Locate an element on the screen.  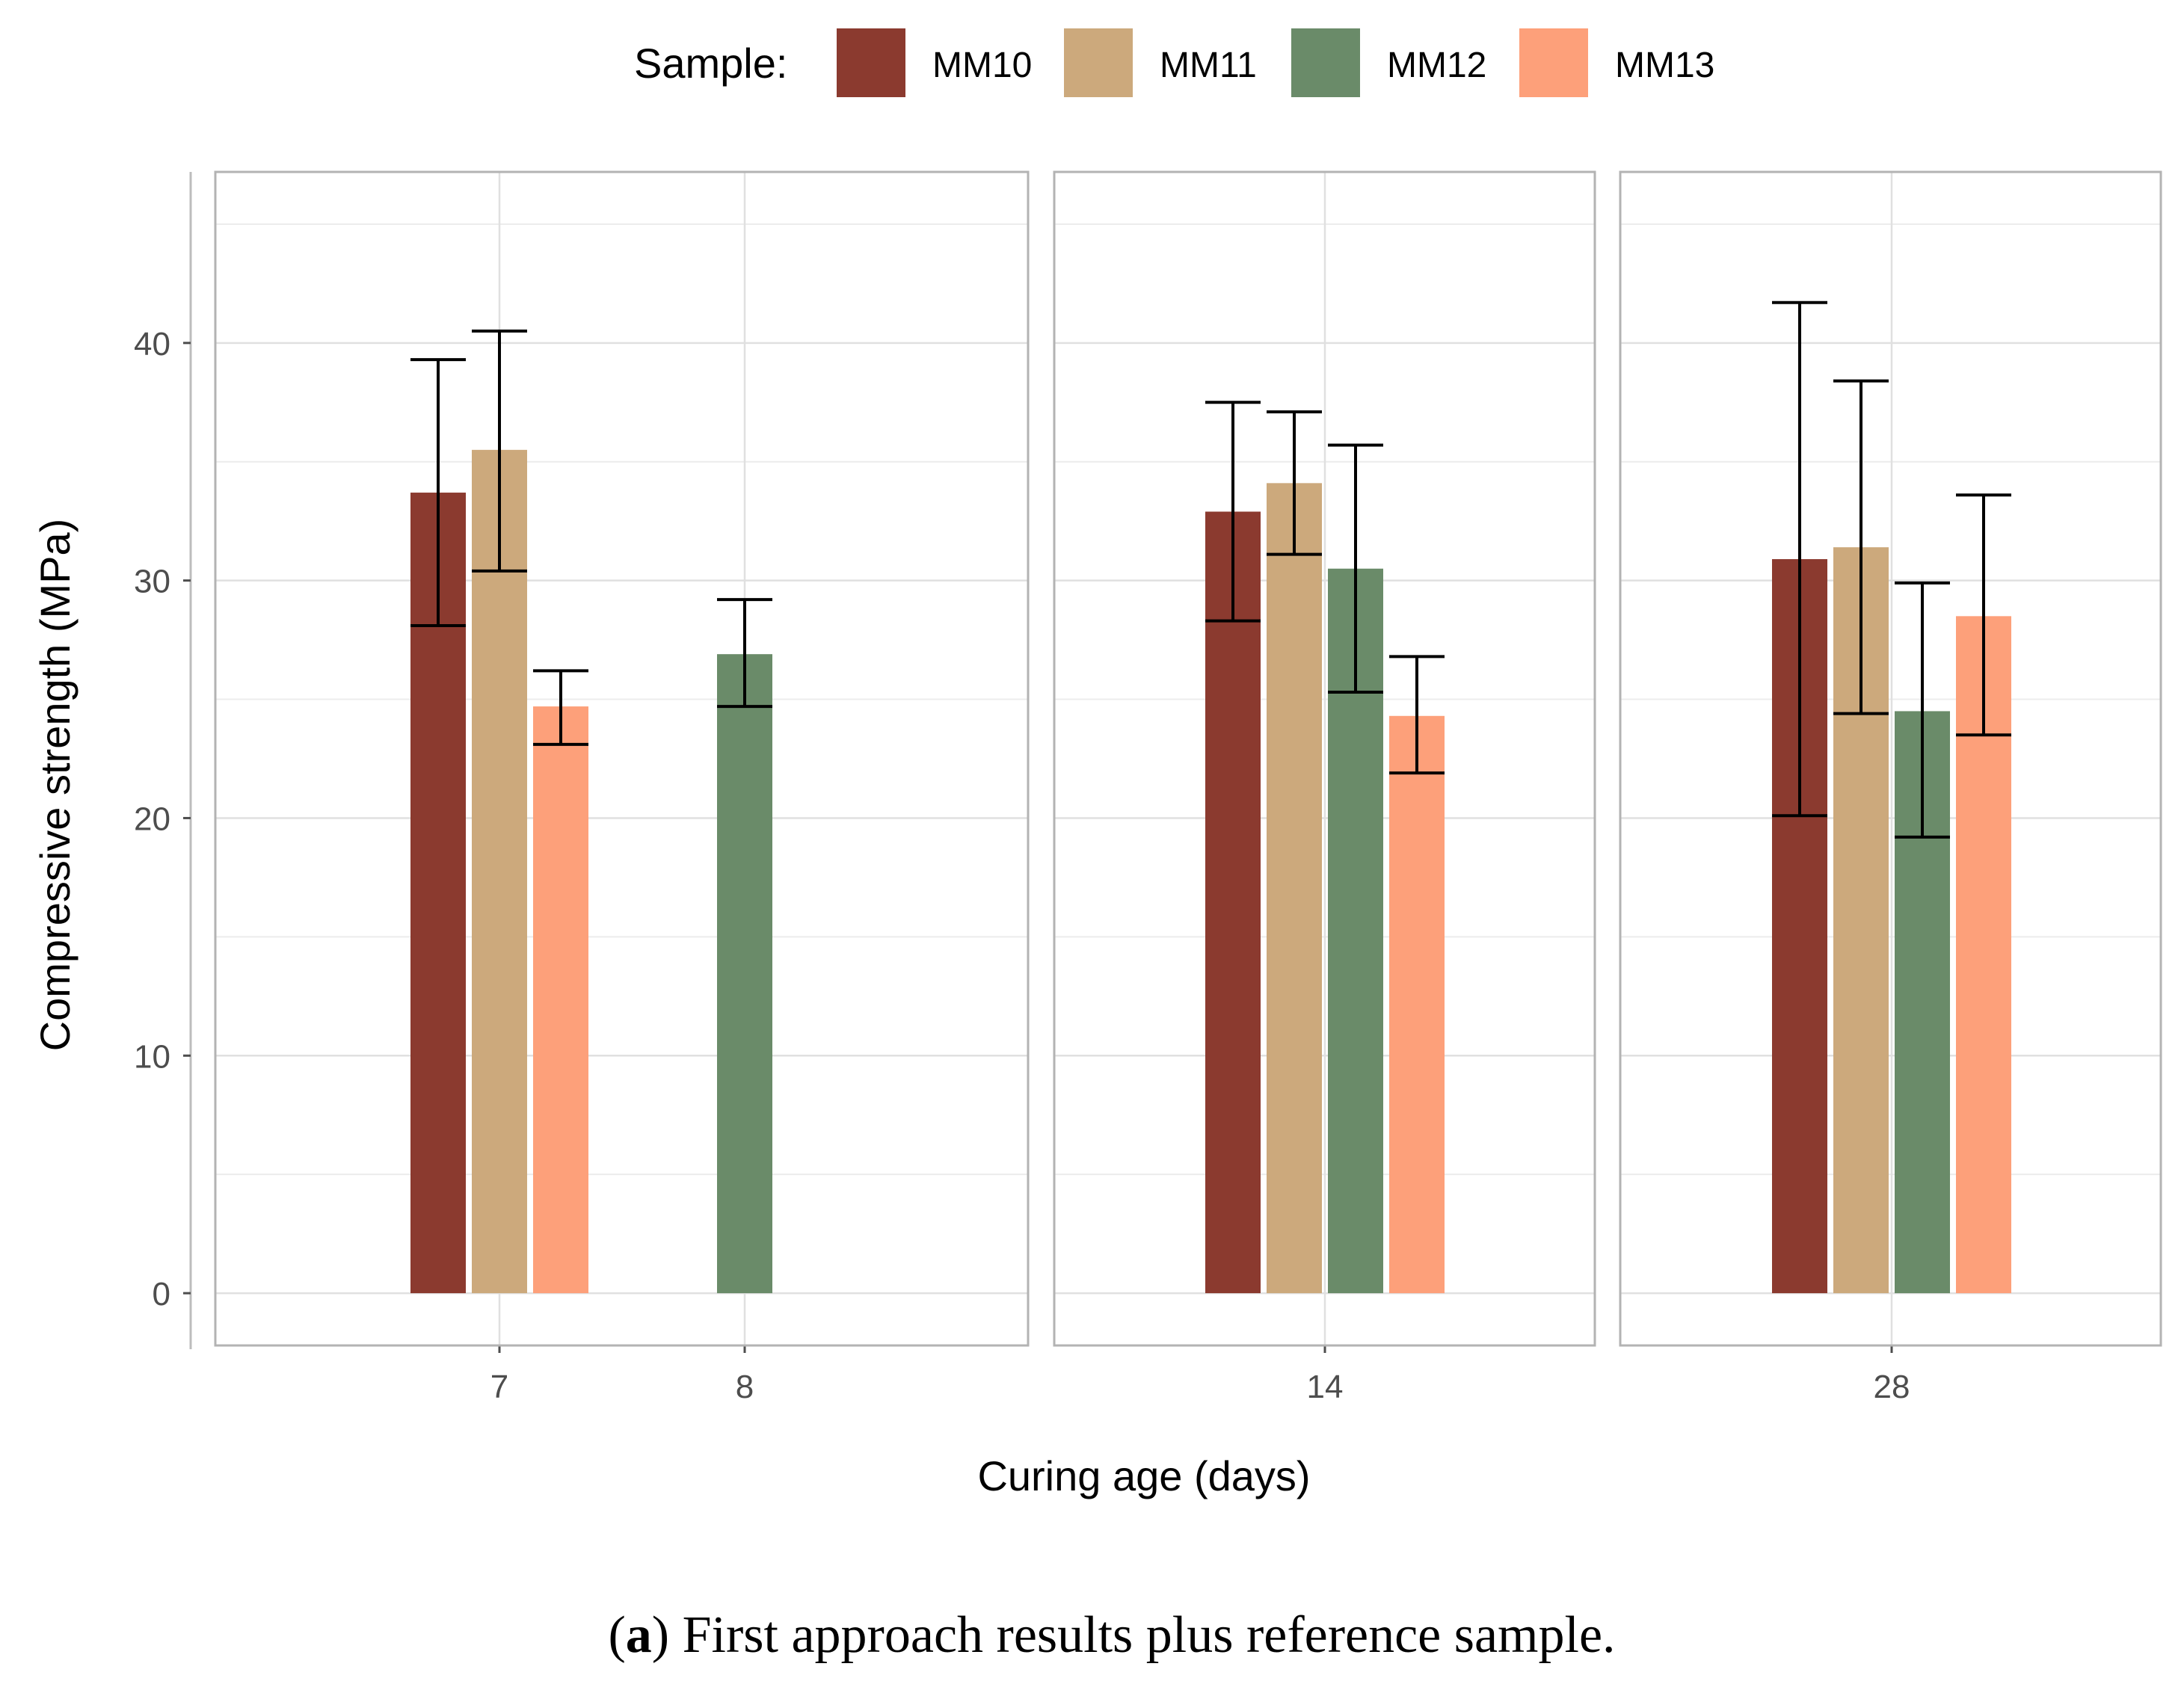
x-tick-label: 7 is located at coordinates (499, 1387).